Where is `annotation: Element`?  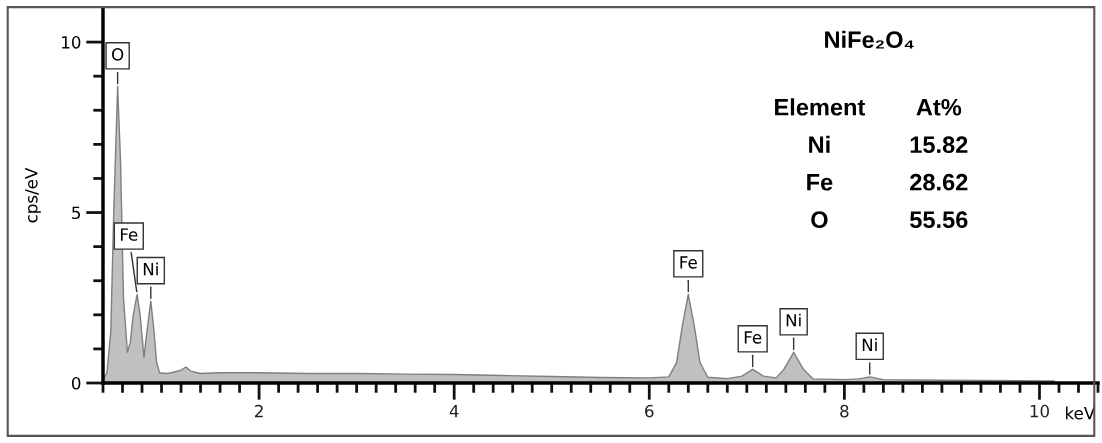
annotation: Element is located at coordinates (820, 107).